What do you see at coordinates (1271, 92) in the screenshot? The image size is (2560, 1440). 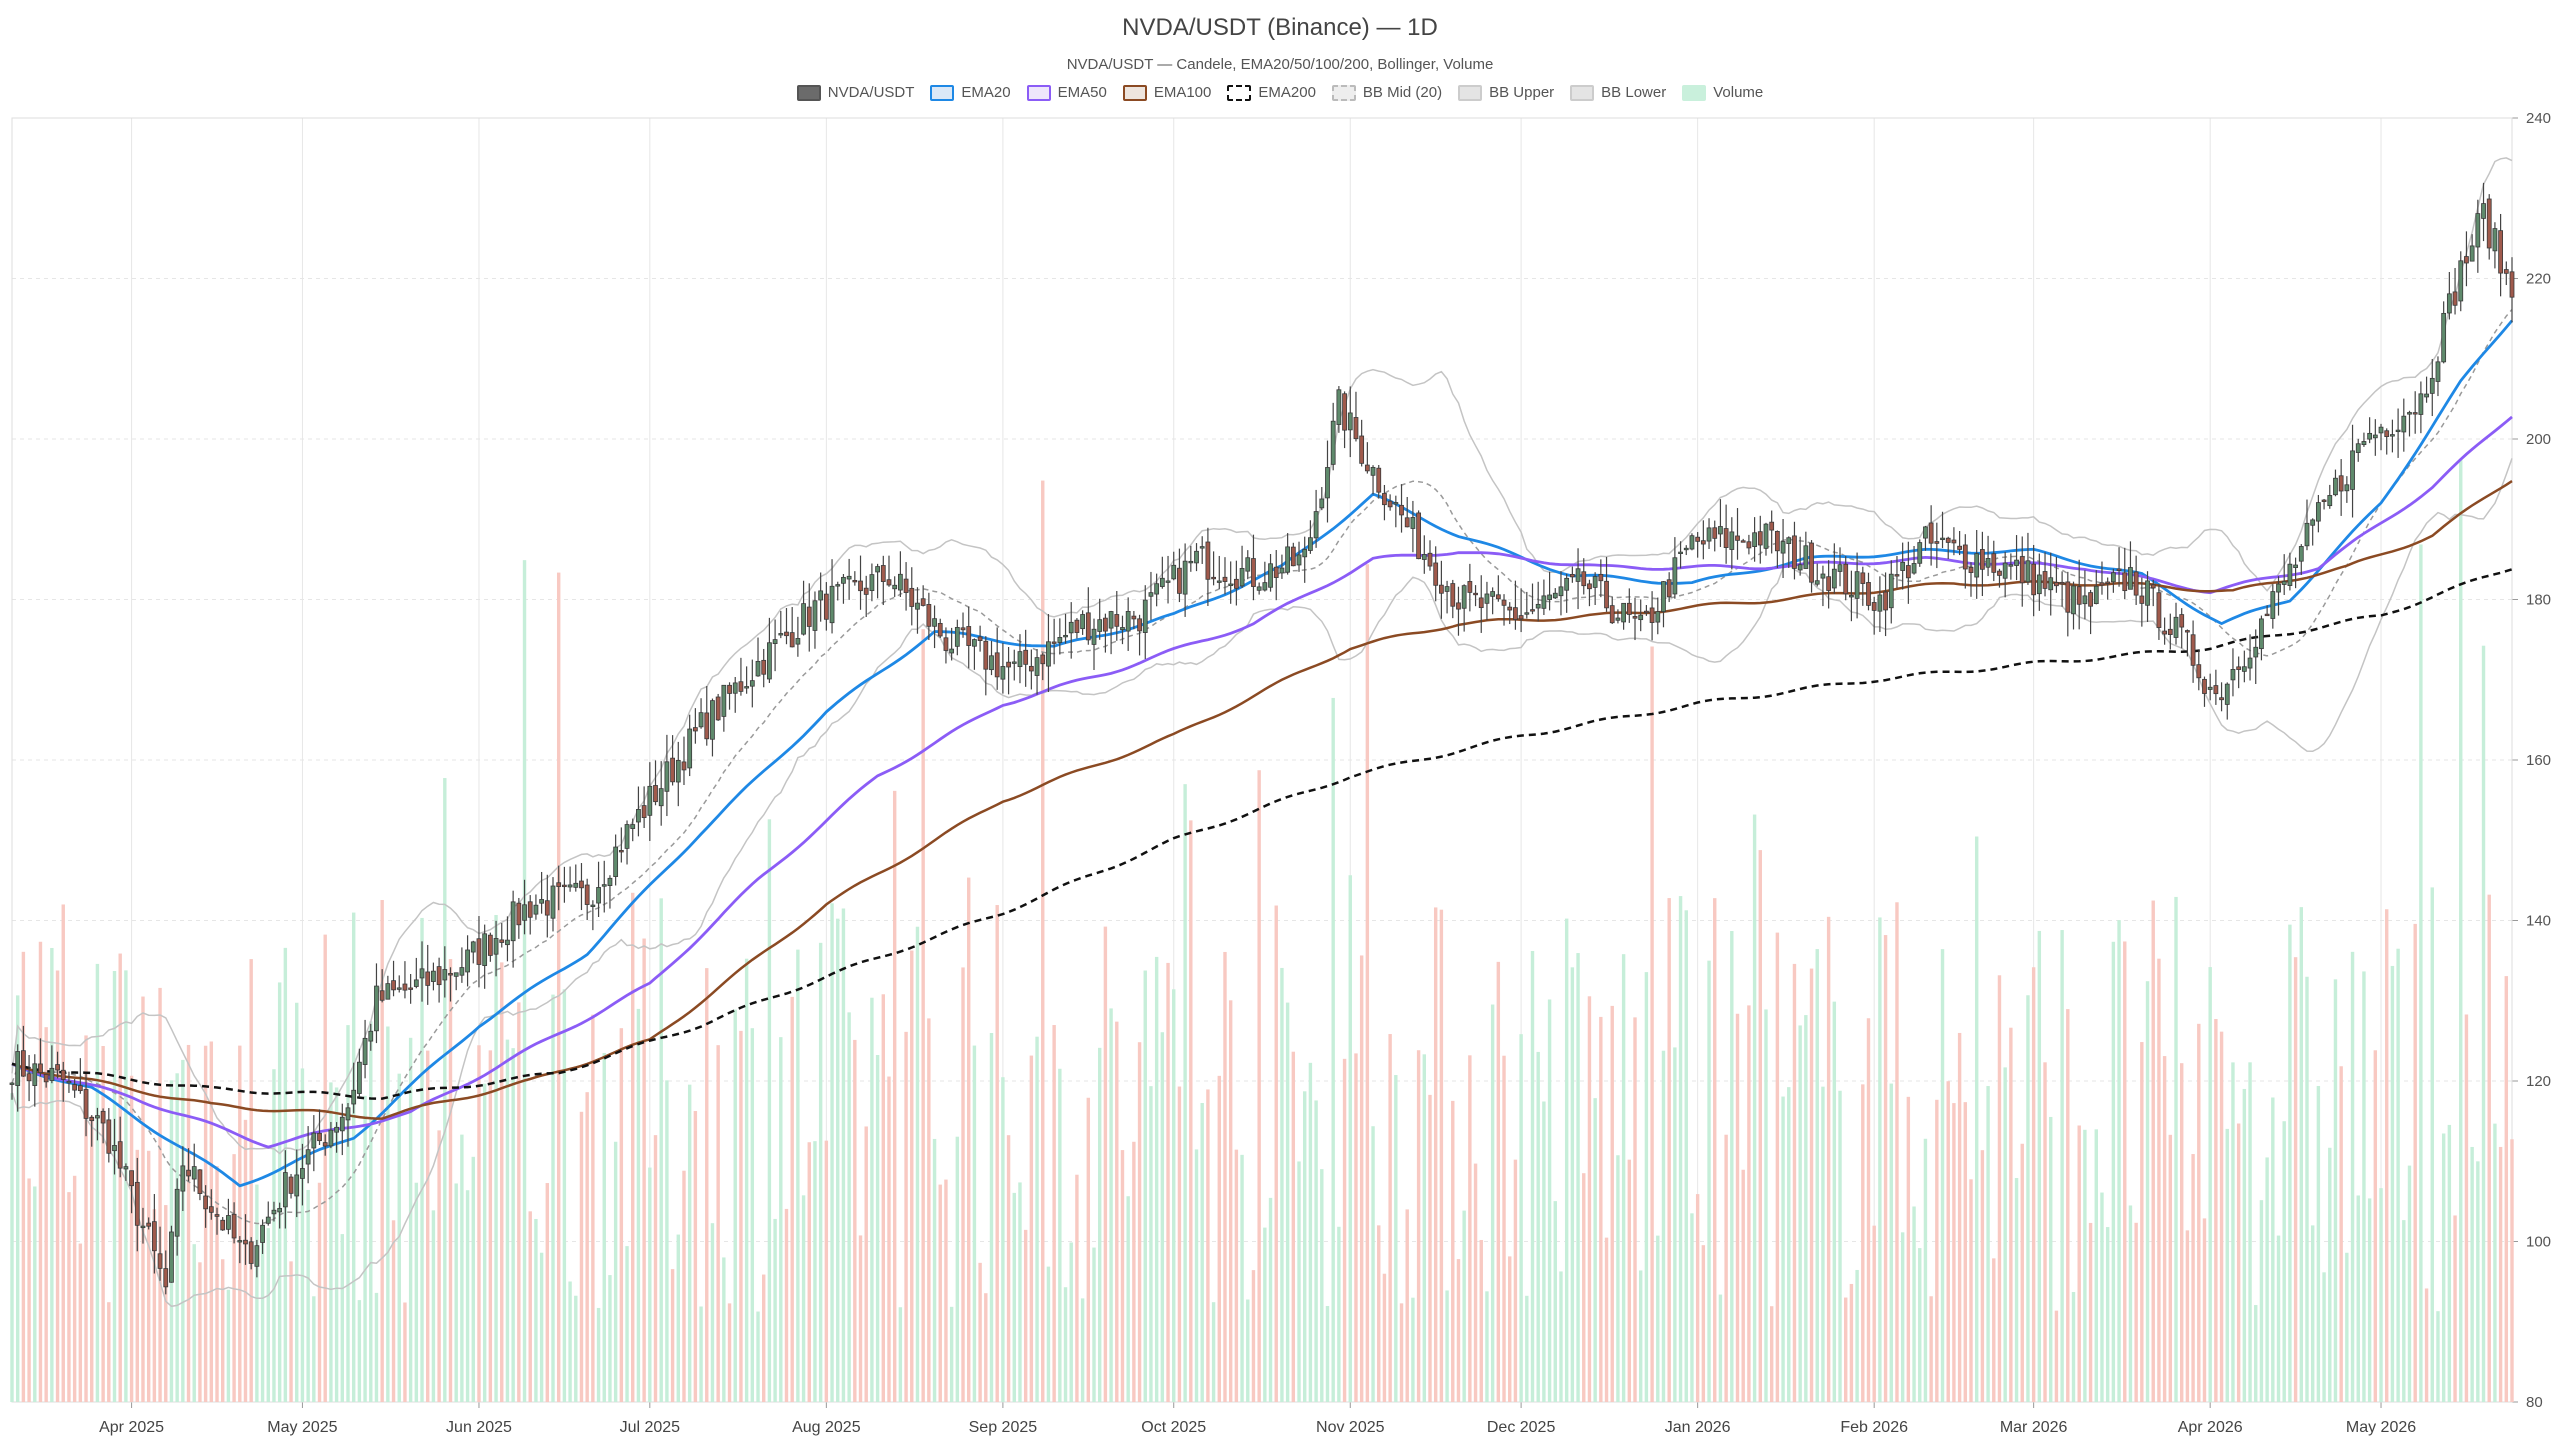 I see `legend-item: EMA200` at bounding box center [1271, 92].